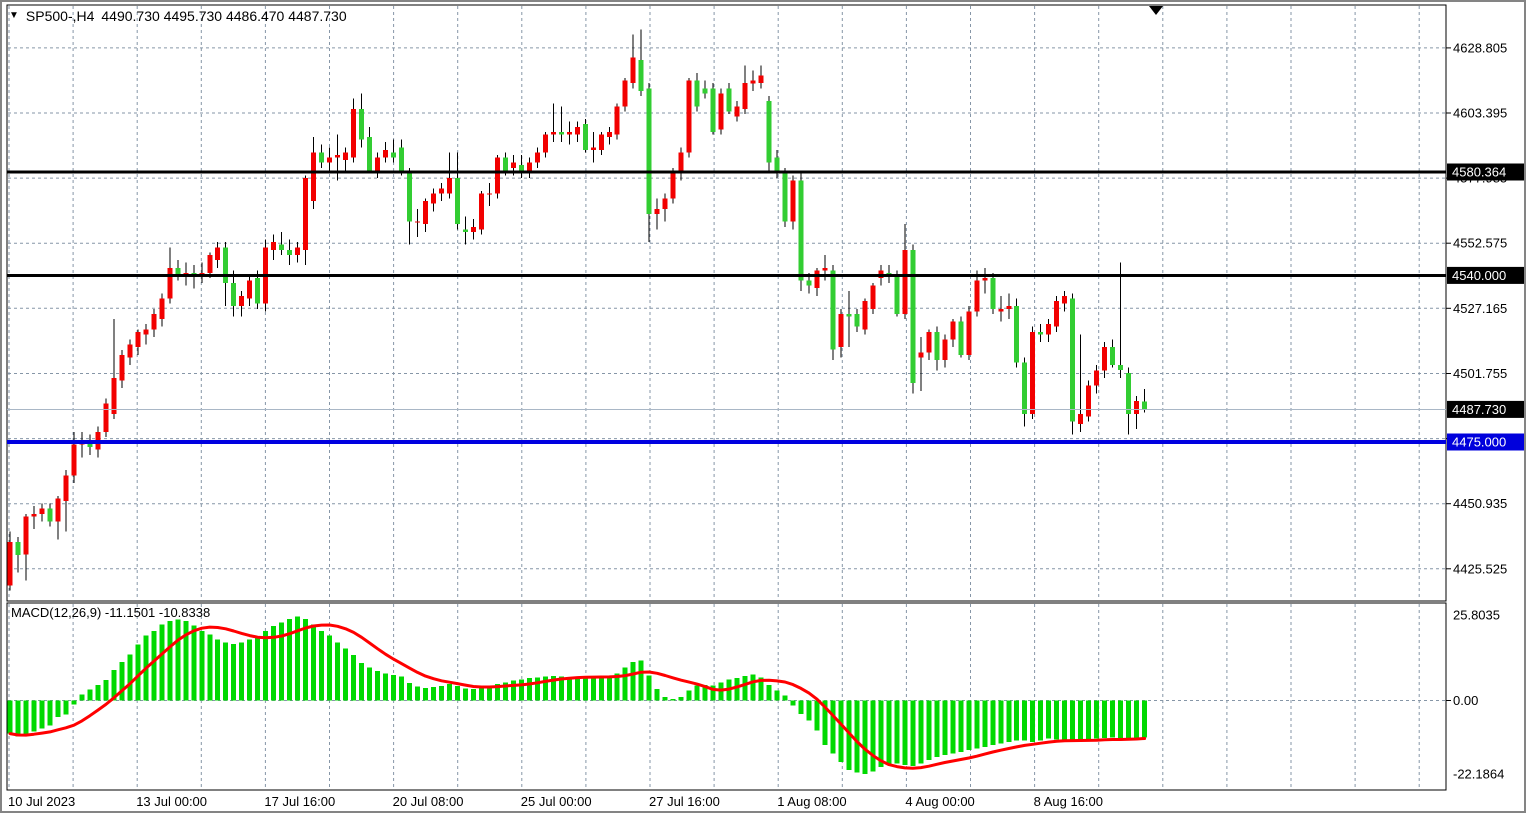 The image size is (1526, 813). I want to click on symbol-timeframe-label: SP500-,H4, so click(60, 16).